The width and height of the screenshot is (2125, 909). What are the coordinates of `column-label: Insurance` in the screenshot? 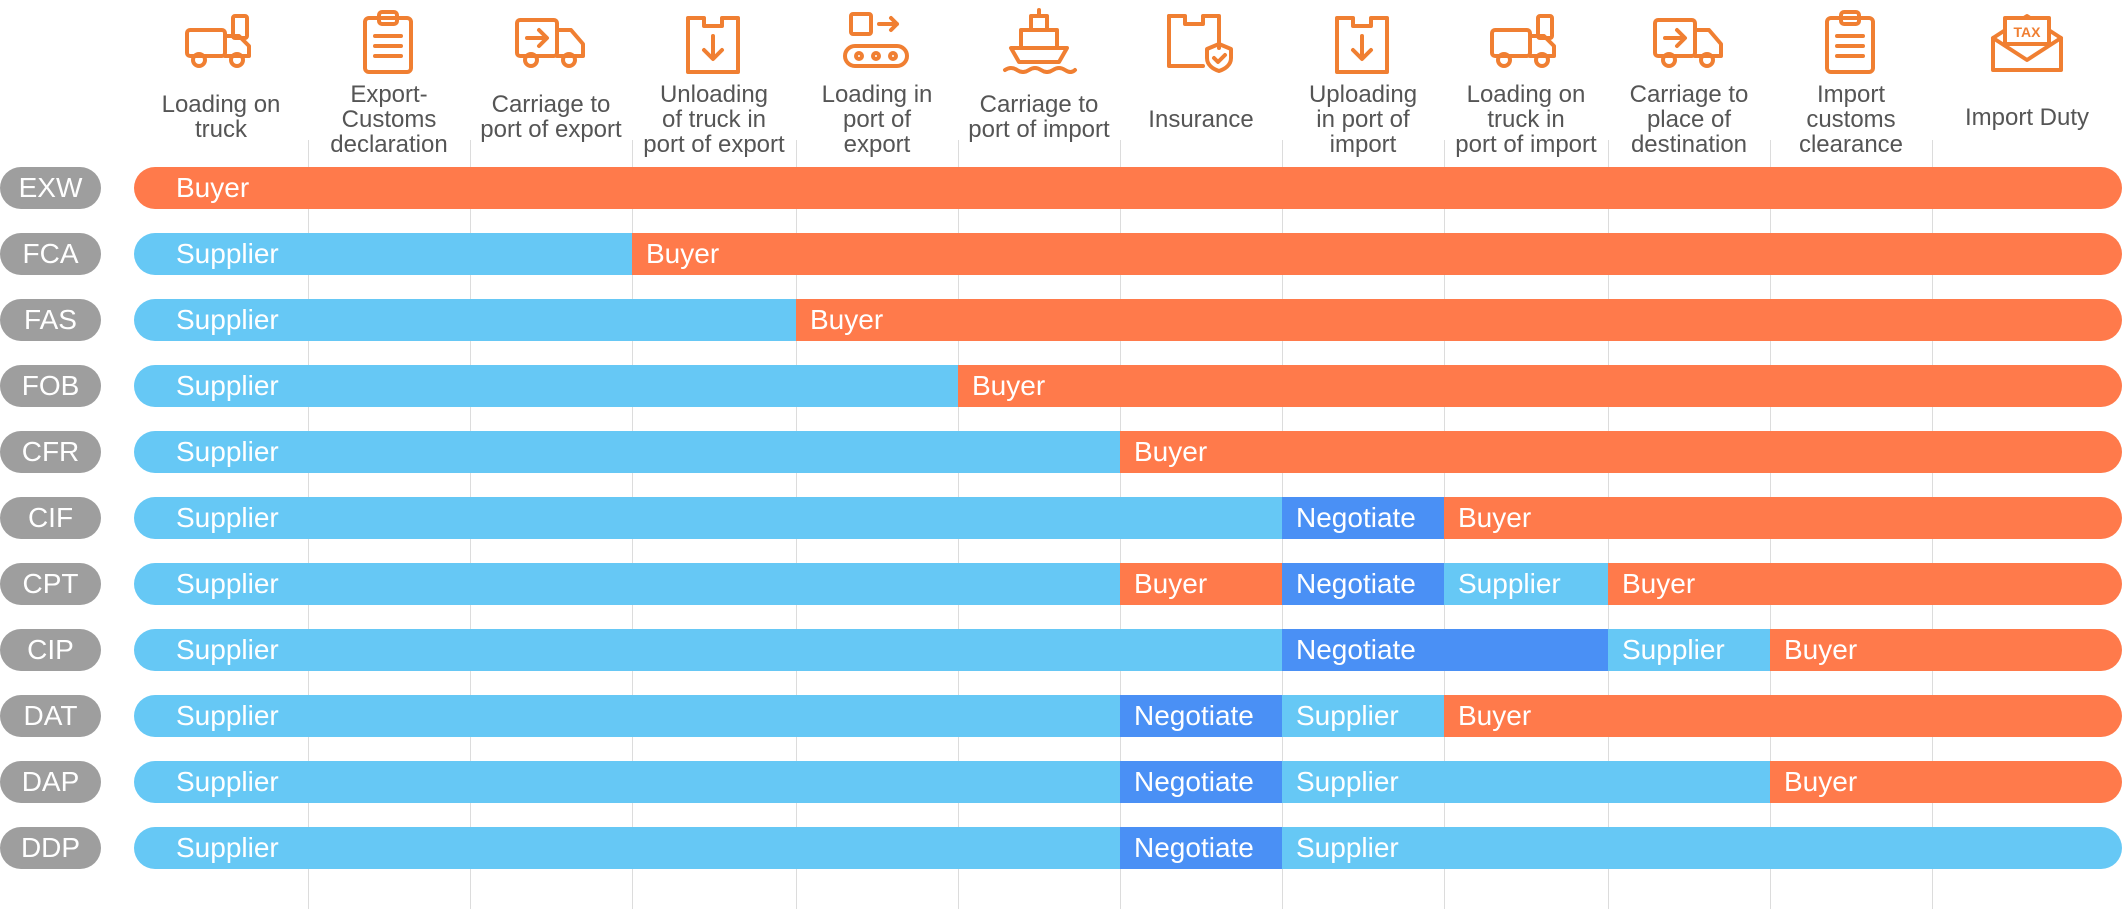 It's located at (1201, 119).